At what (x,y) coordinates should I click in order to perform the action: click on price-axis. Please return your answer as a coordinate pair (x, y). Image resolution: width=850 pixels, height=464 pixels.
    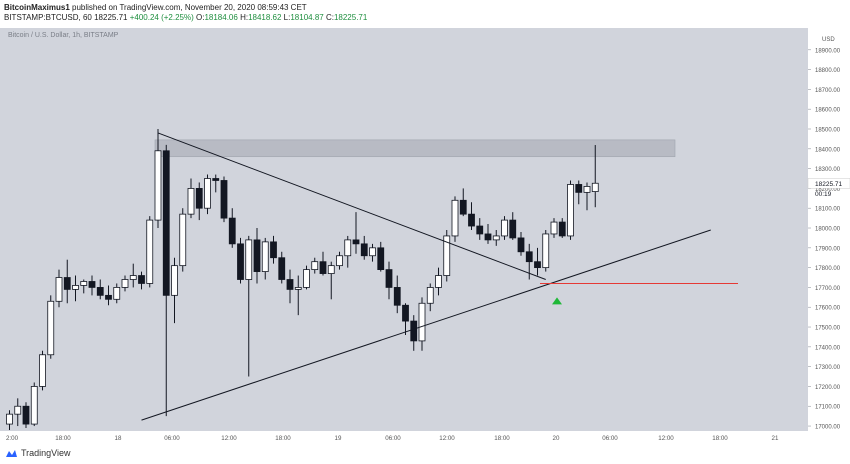
    Looking at the image, I should click on (829, 236).